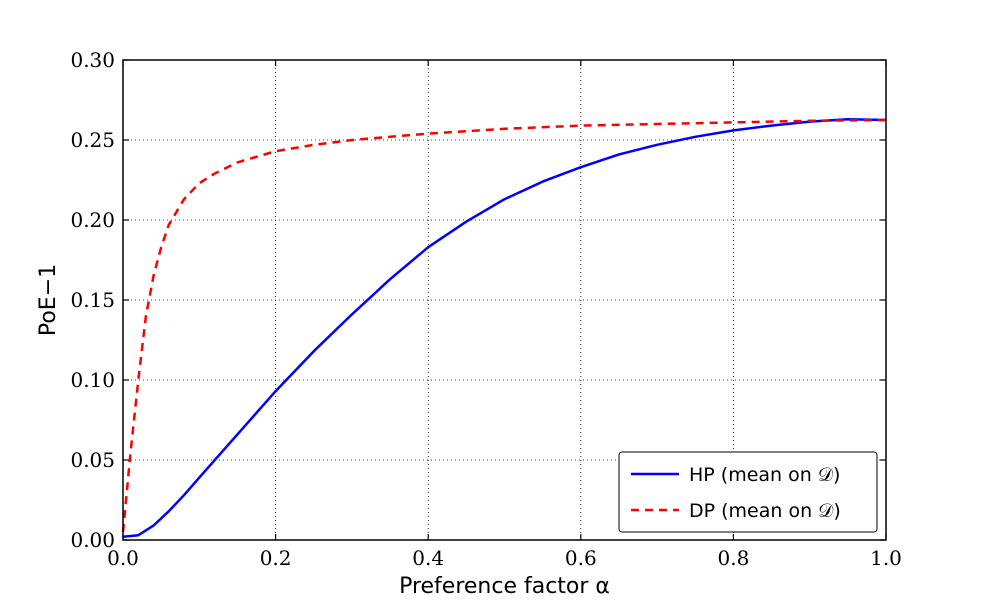 This screenshot has width=985, height=600. What do you see at coordinates (92, 60) in the screenshot?
I see `y-tick-label: 0.30` at bounding box center [92, 60].